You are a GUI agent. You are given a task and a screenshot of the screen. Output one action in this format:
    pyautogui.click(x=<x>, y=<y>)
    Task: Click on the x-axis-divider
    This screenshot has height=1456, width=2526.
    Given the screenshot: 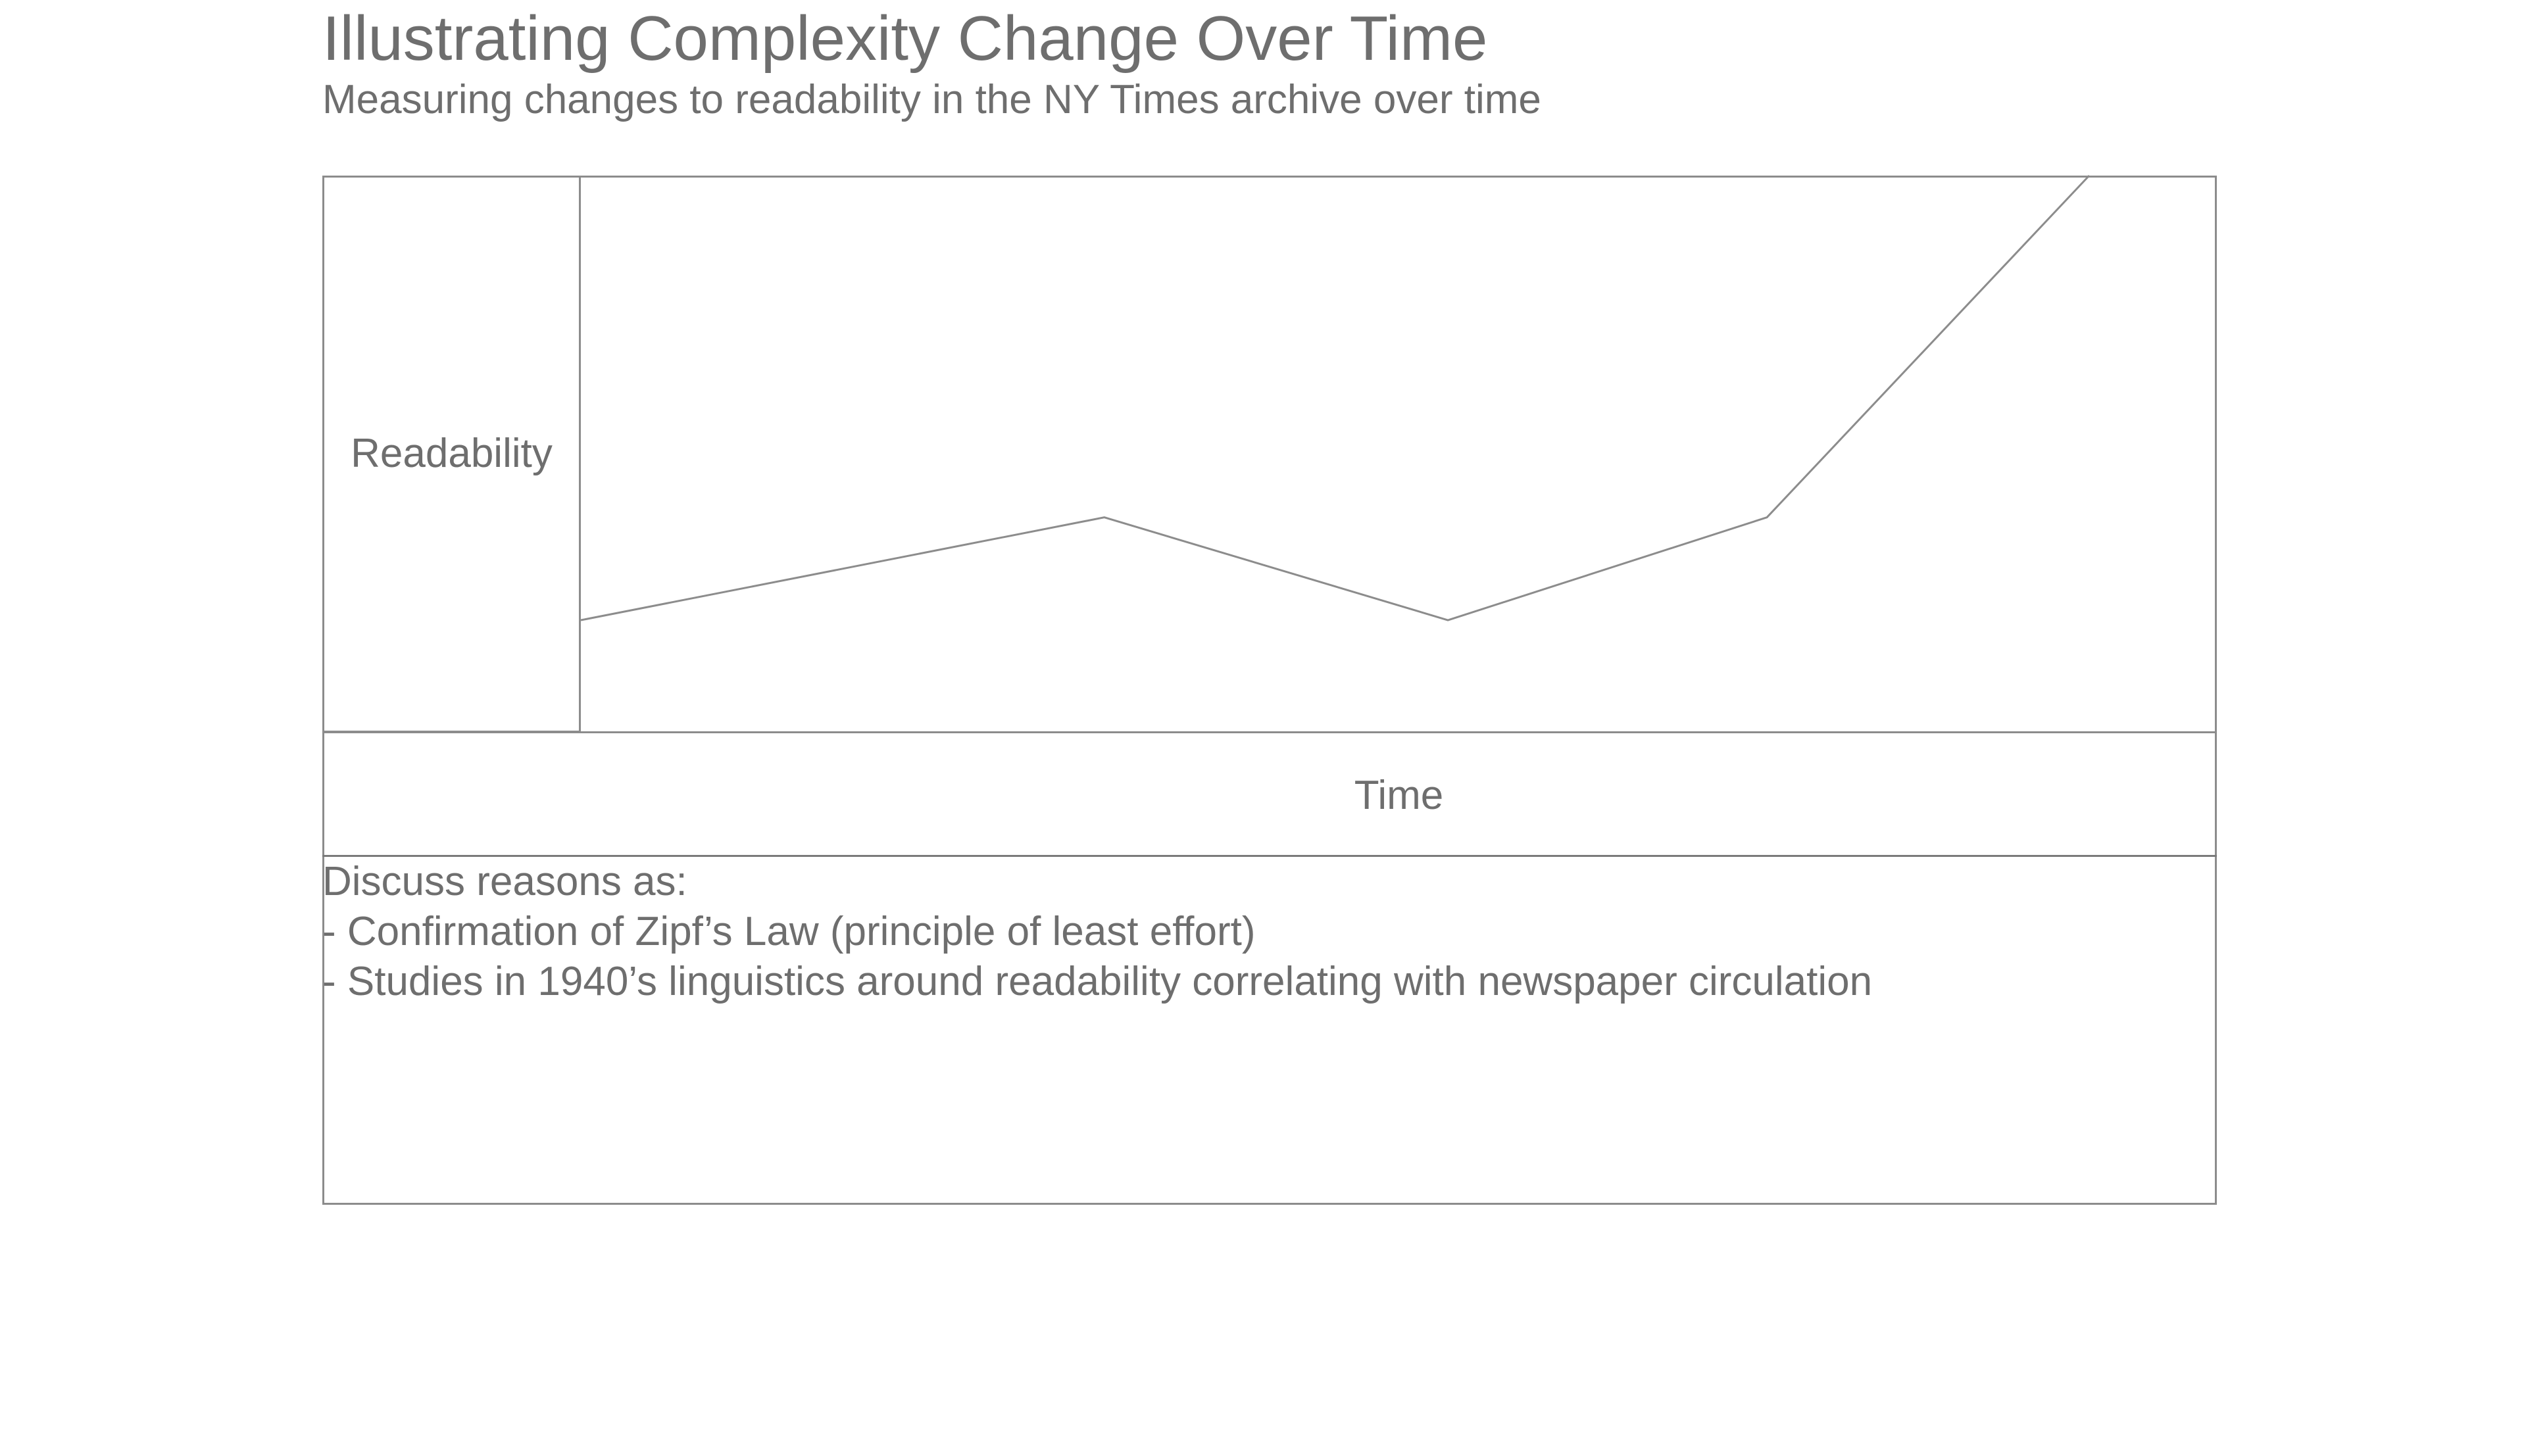 What is the action you would take?
    pyautogui.click(x=1269, y=732)
    